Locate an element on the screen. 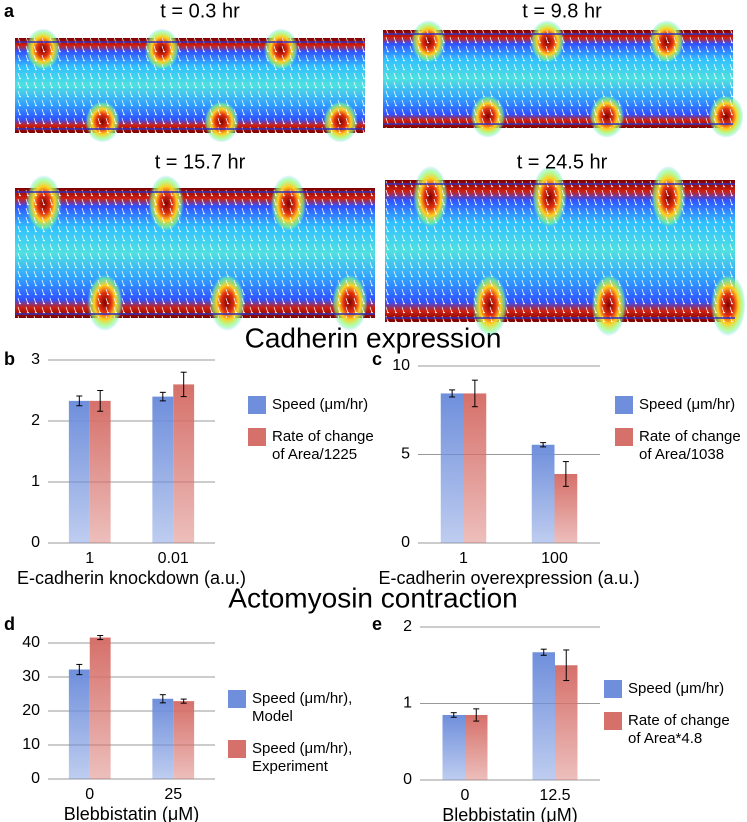 The width and height of the screenshot is (747, 822). legend-item: Rate of change of Area/1225 is located at coordinates (315, 446).